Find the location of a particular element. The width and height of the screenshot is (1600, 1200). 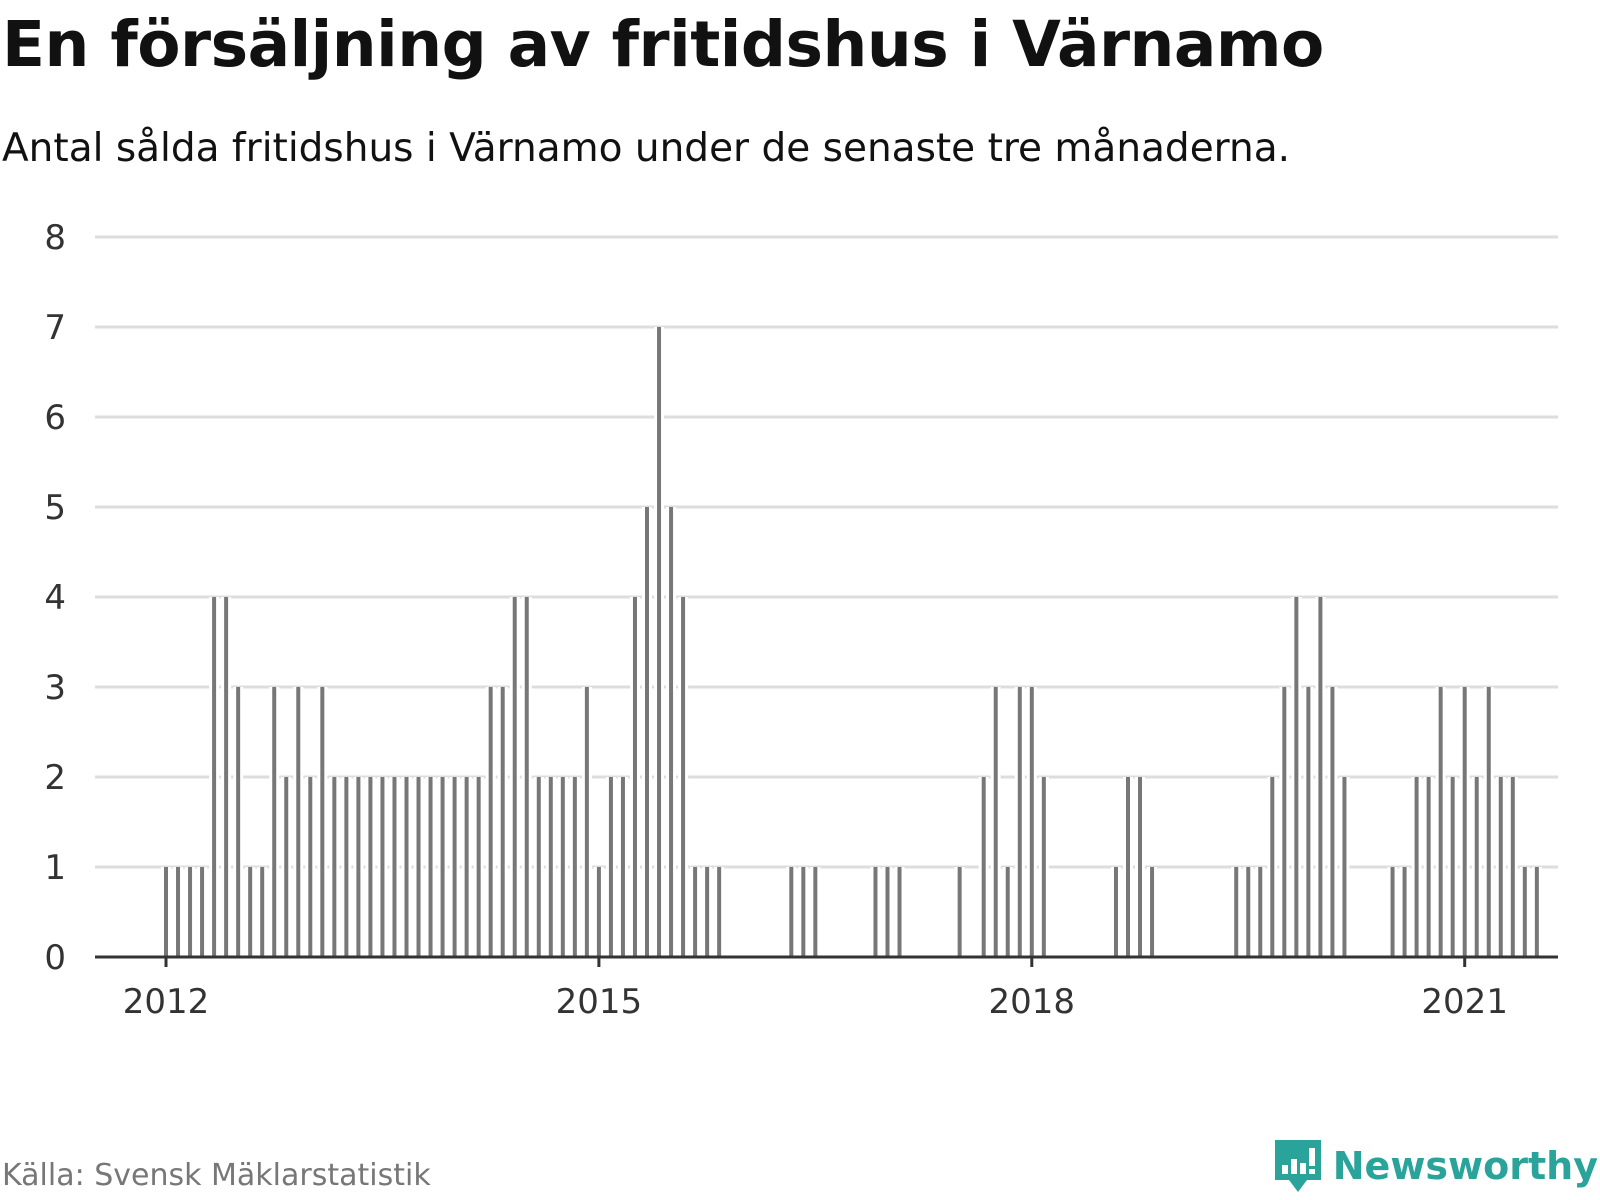

y-tick-label: 5 is located at coordinates (55, 508).